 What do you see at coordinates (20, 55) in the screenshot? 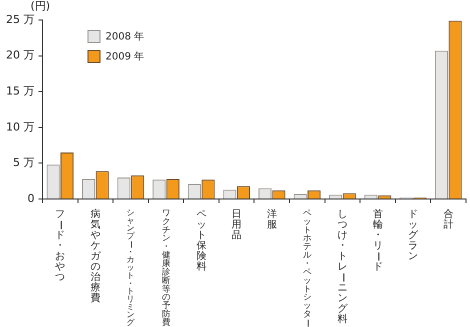
I see `y-tick-label: 20 万` at bounding box center [20, 55].